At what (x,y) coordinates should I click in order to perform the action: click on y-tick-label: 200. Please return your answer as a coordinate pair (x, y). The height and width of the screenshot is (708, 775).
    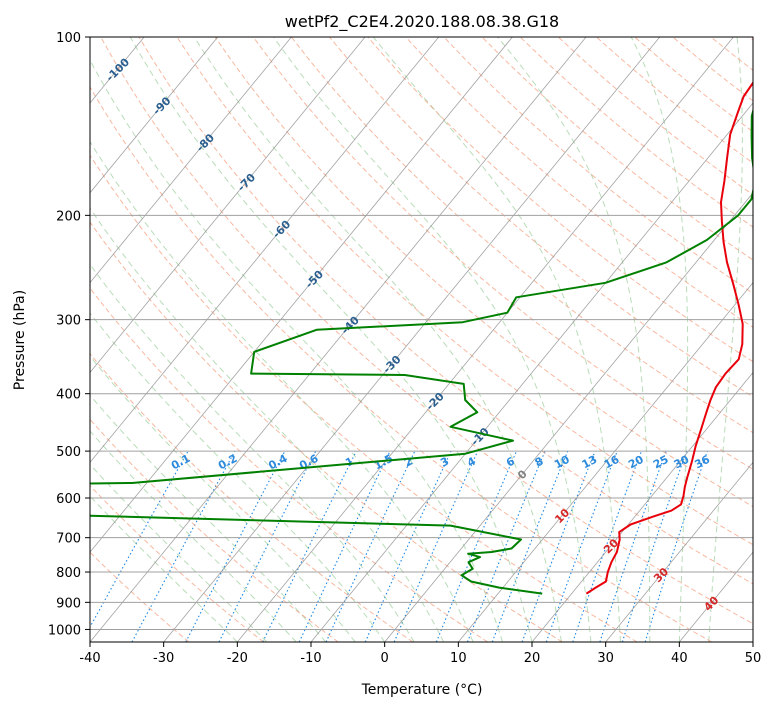
    Looking at the image, I should click on (68, 216).